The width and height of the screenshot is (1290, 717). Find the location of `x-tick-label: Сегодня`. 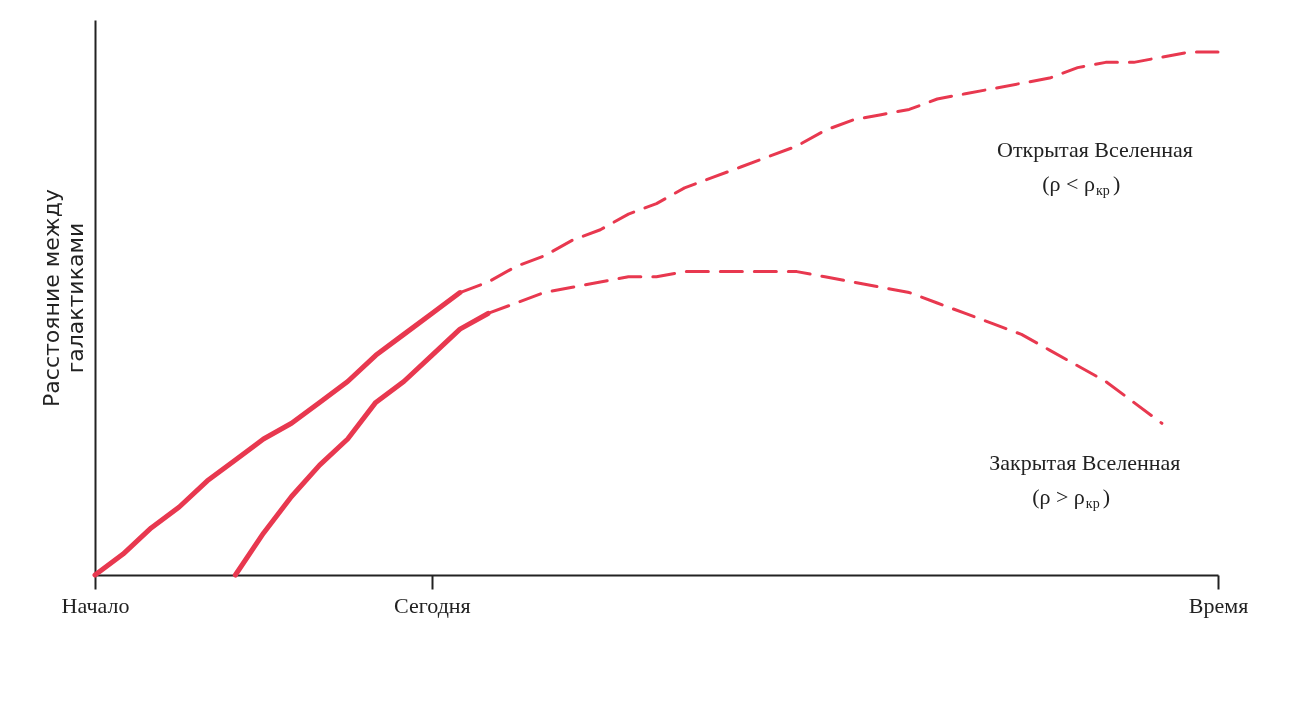

x-tick-label: Сегодня is located at coordinates (432, 605).